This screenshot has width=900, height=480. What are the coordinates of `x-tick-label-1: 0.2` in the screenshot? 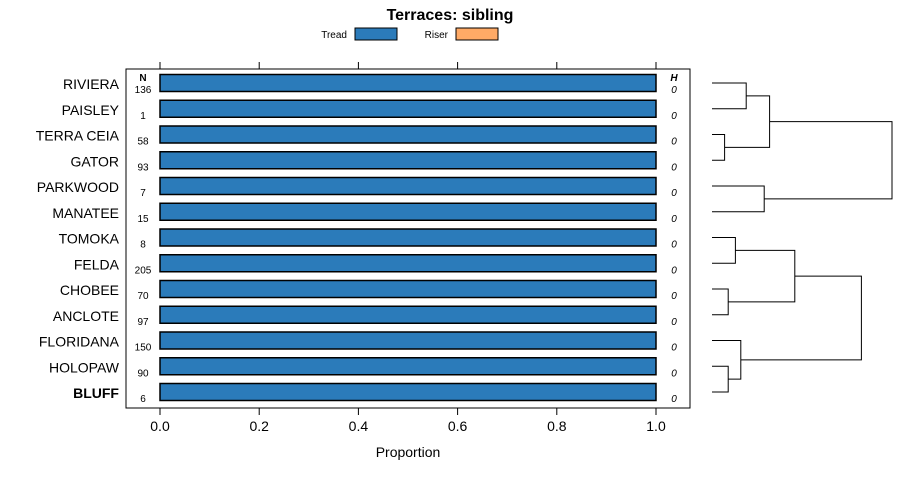 It's located at (259, 426).